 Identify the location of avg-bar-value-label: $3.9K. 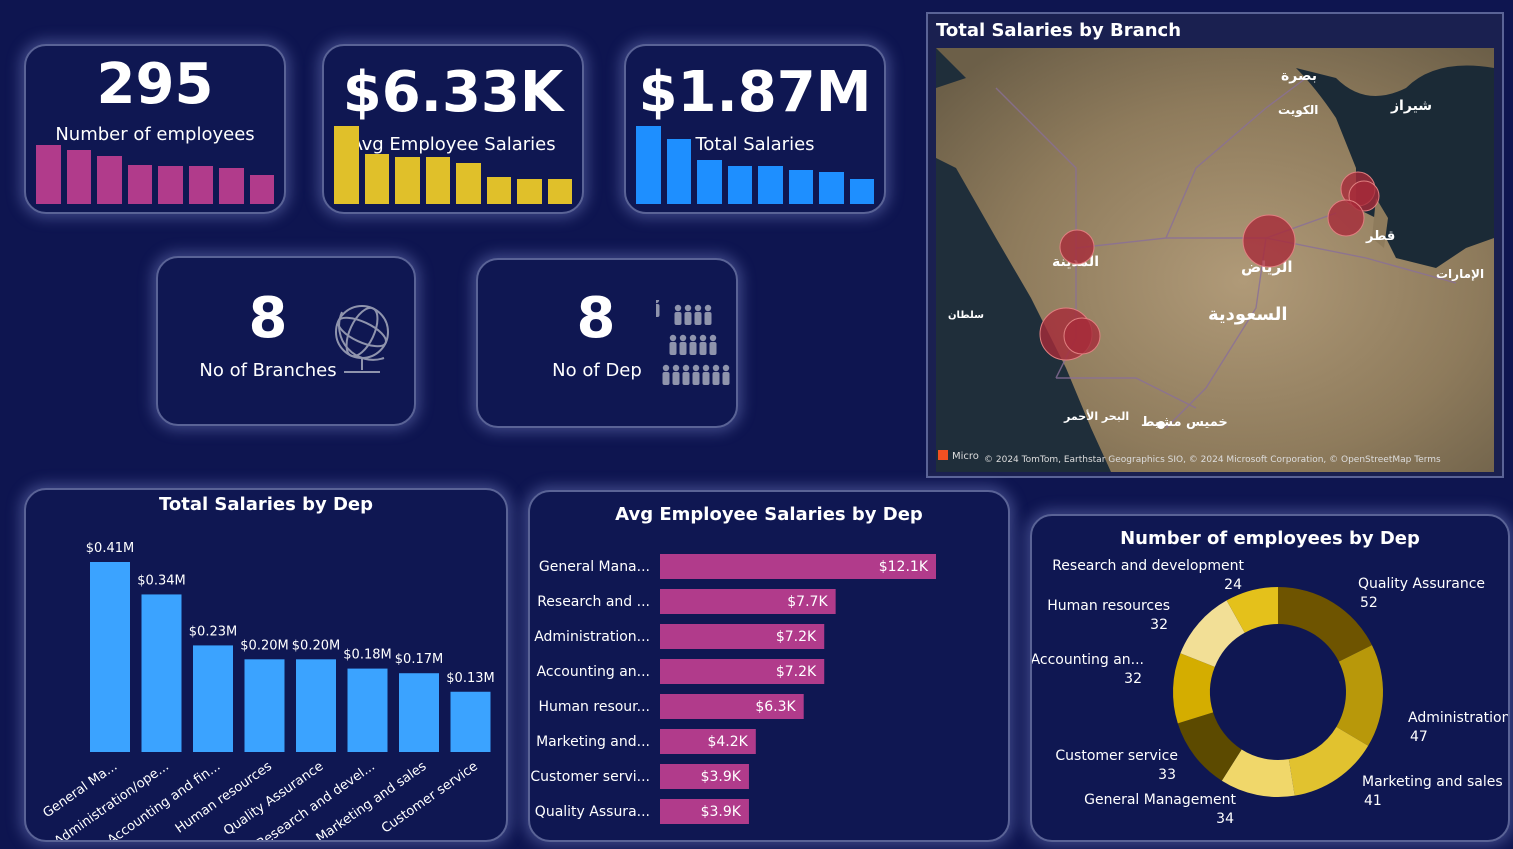
(721, 777).